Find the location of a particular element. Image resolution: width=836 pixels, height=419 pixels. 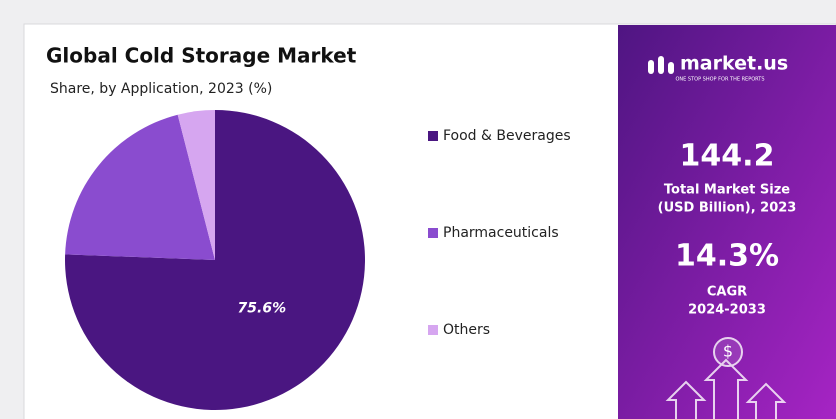

growth-icon is located at coordinates (726, 378).